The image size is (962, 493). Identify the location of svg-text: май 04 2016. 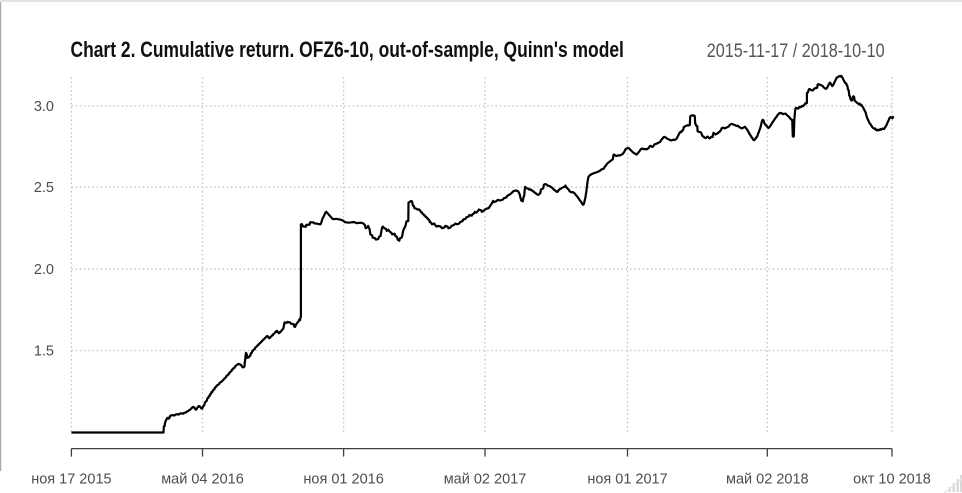
(202, 480).